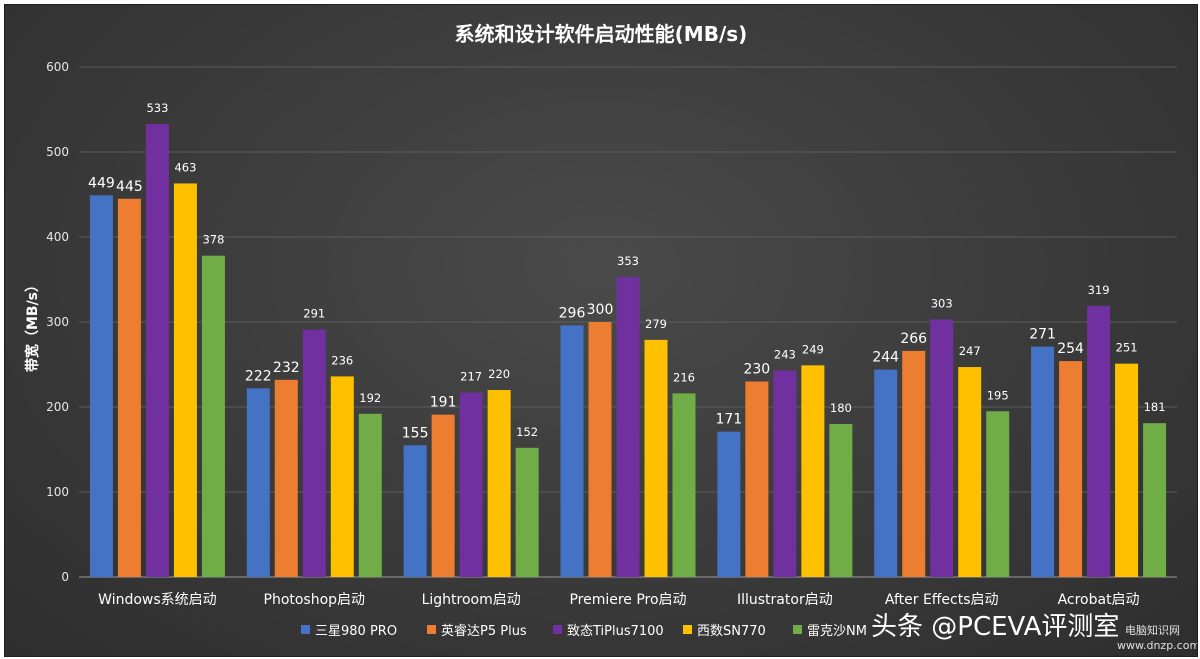 This screenshot has height=659, width=1200. Describe the element at coordinates (615, 631) in the screenshot. I see `legend-label: 致态TiPlus7100` at that location.